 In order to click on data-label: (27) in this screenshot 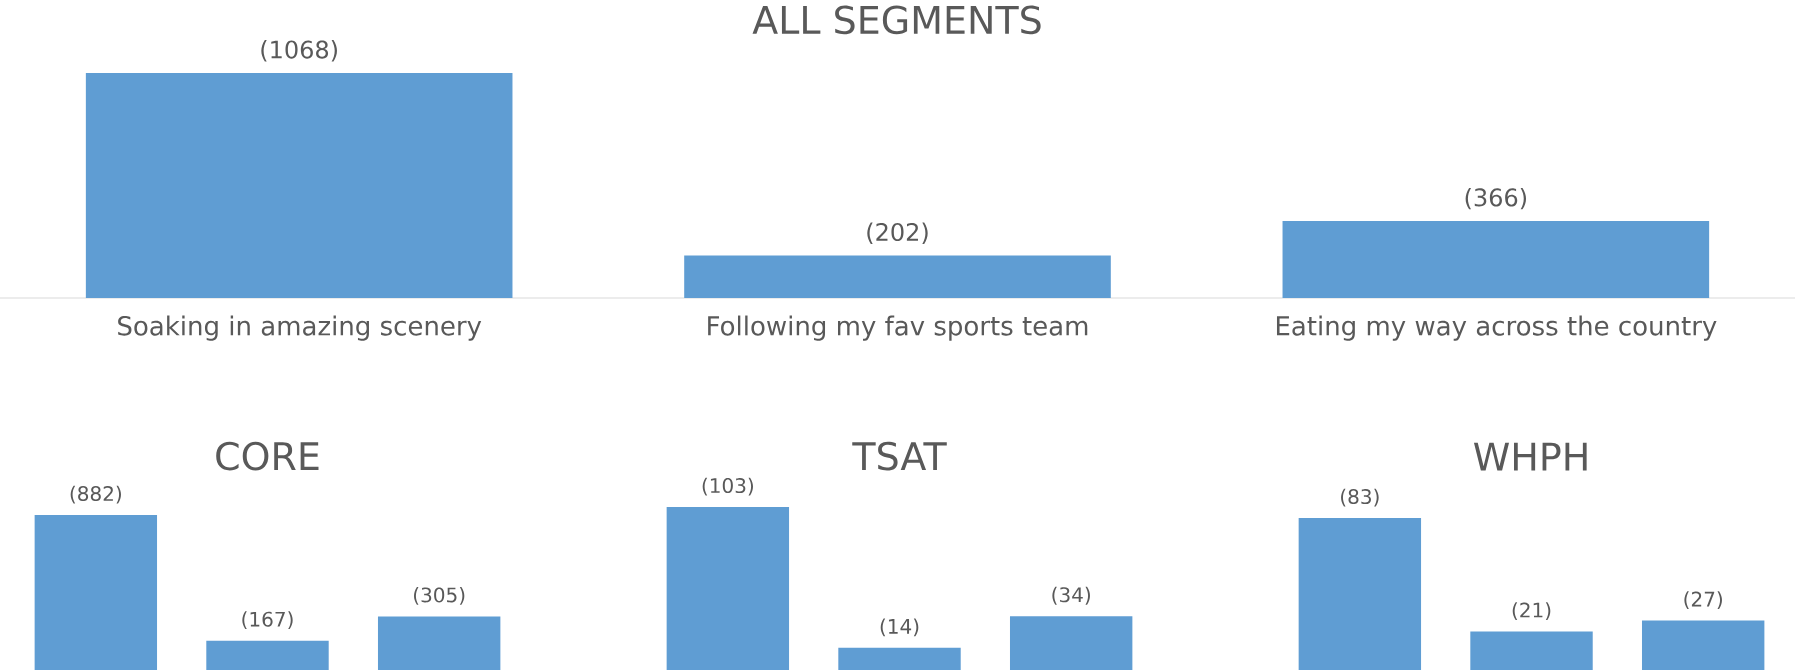, I will do `click(1703, 600)`.